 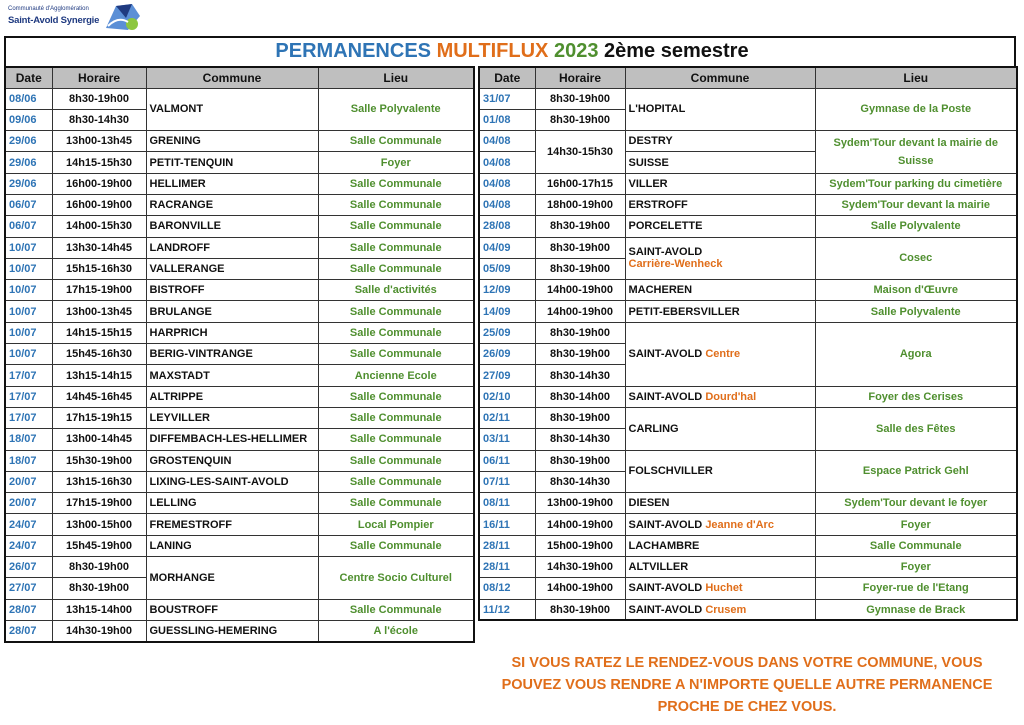 What do you see at coordinates (239, 162) in the screenshot?
I see `table-row: 29/06 14h15-15h30 PETIT-TENQUIN Foyer` at bounding box center [239, 162].